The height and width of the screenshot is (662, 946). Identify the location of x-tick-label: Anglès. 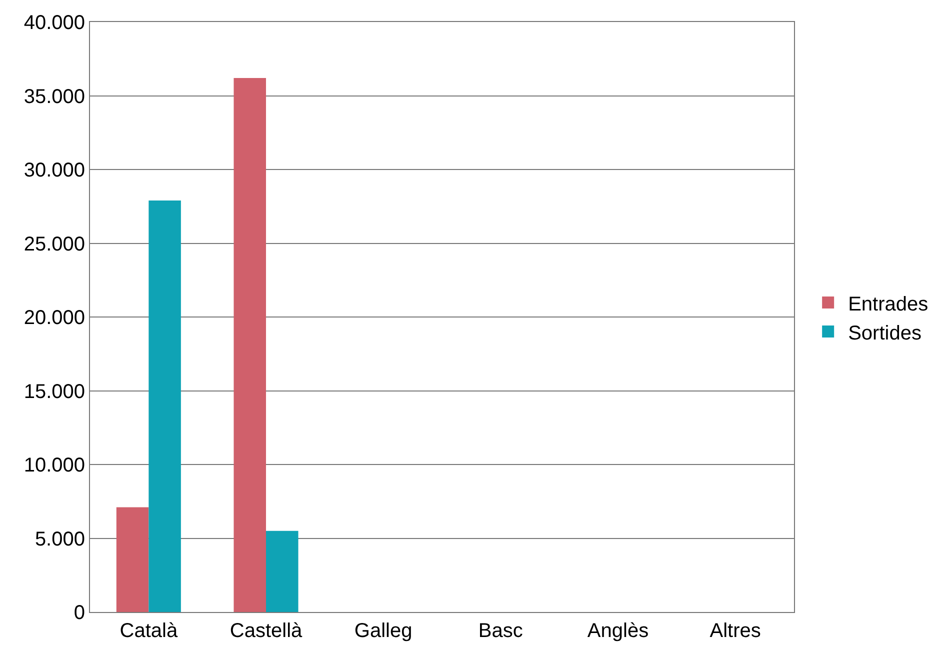
(618, 631).